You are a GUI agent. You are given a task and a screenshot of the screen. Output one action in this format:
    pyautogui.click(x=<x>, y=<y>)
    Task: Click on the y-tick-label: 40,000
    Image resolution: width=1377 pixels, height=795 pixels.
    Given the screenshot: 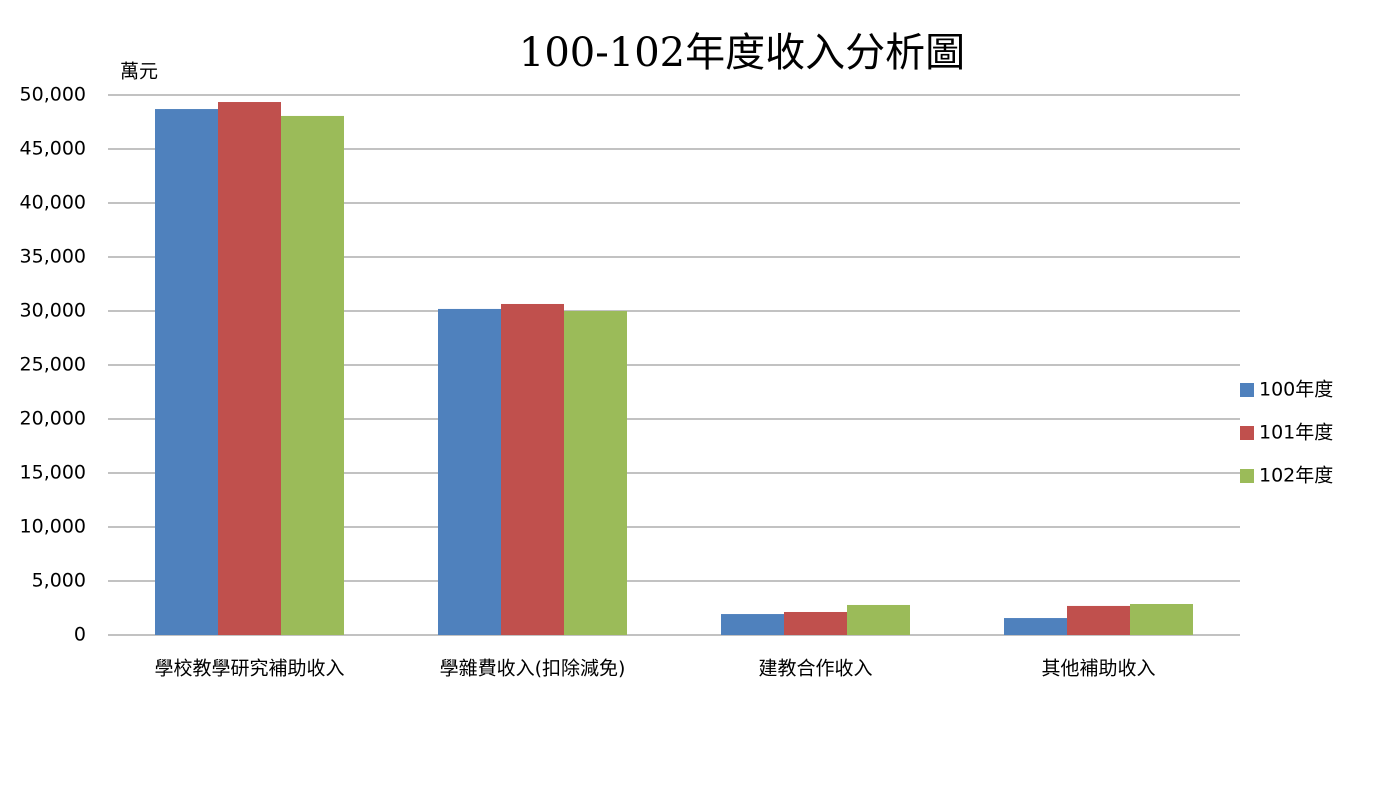 What is the action you would take?
    pyautogui.click(x=53, y=203)
    